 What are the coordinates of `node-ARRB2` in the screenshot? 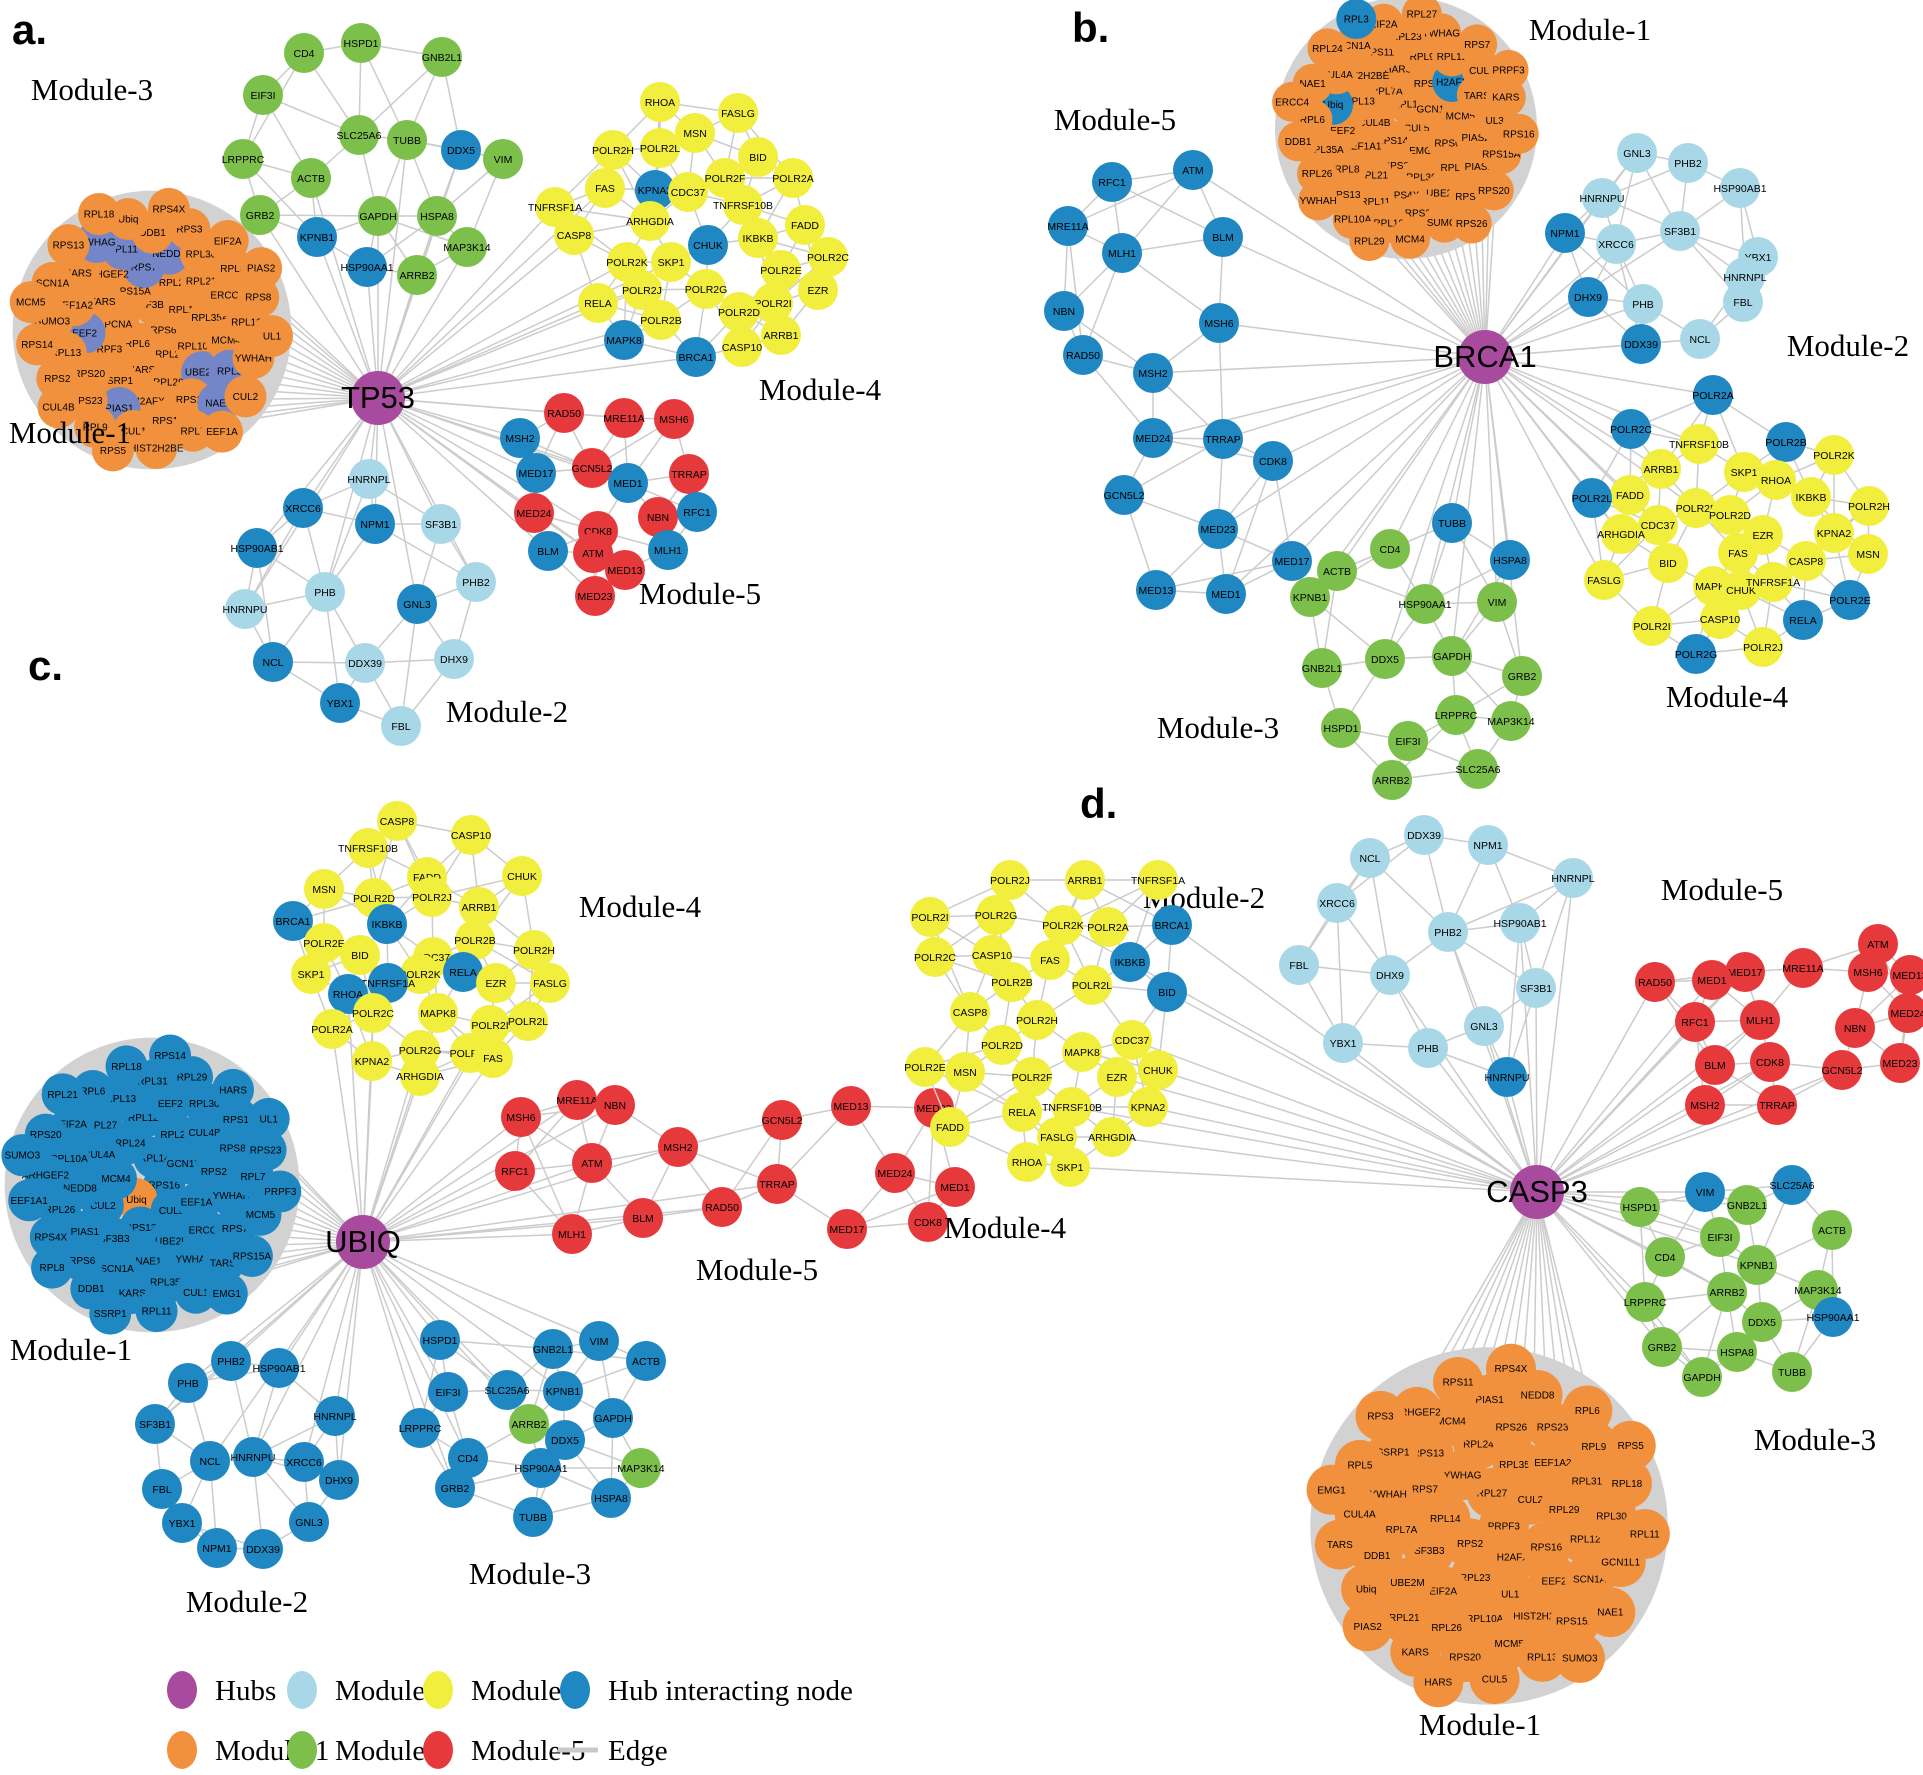 It's located at (529, 1424).